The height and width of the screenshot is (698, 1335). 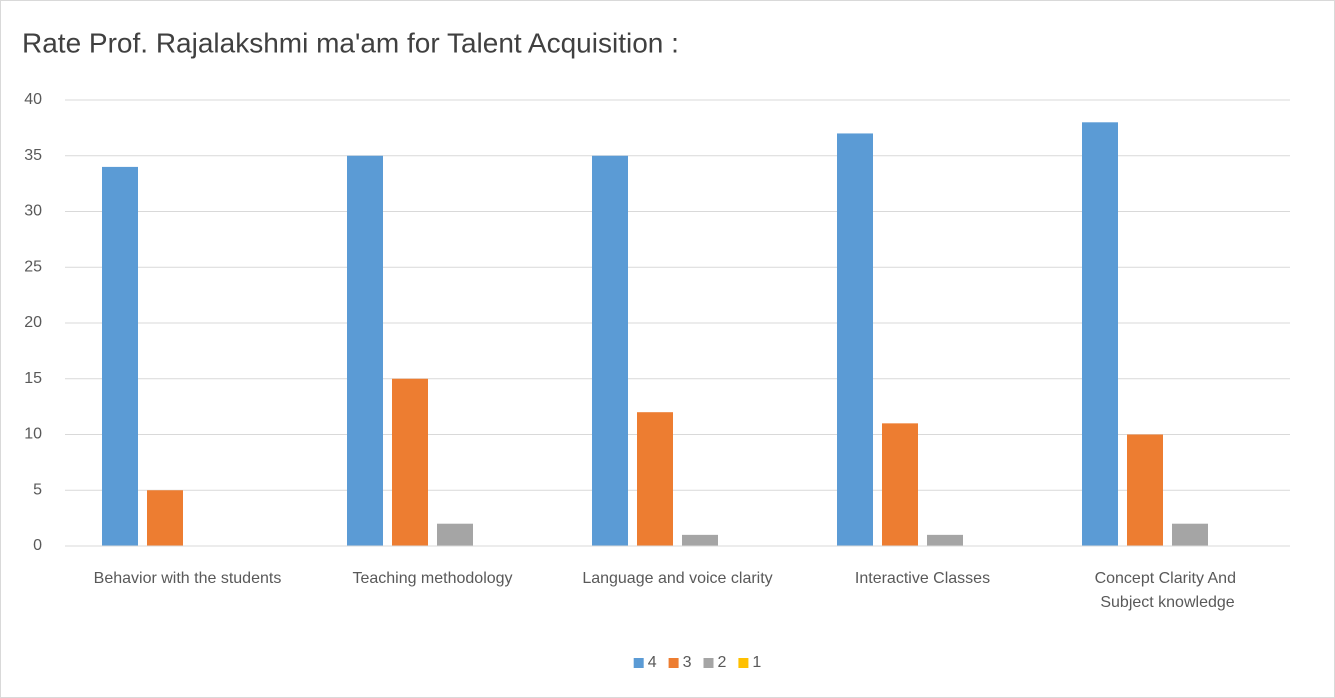 What do you see at coordinates (188, 578) in the screenshot?
I see `x-tick-label: Behavior with the students` at bounding box center [188, 578].